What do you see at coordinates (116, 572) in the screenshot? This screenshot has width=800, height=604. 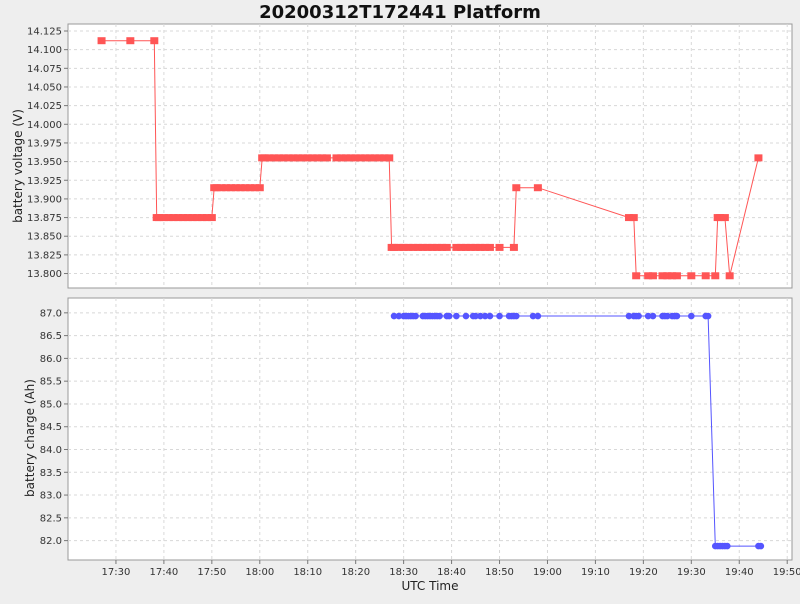 I see `x-tick-label-0: 17:30` at bounding box center [116, 572].